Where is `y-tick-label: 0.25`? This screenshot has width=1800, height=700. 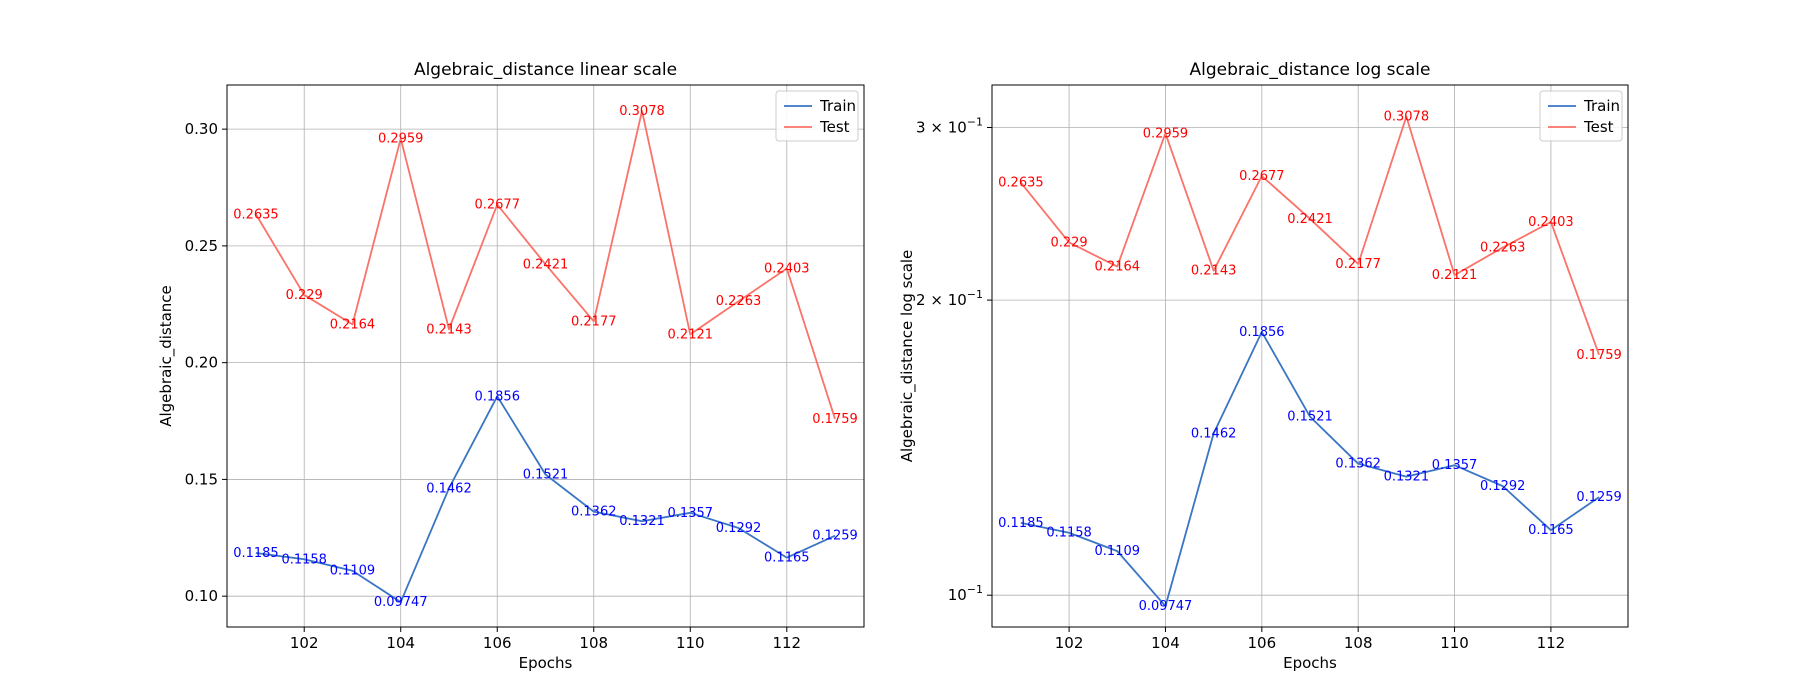 y-tick-label: 0.25 is located at coordinates (201, 246).